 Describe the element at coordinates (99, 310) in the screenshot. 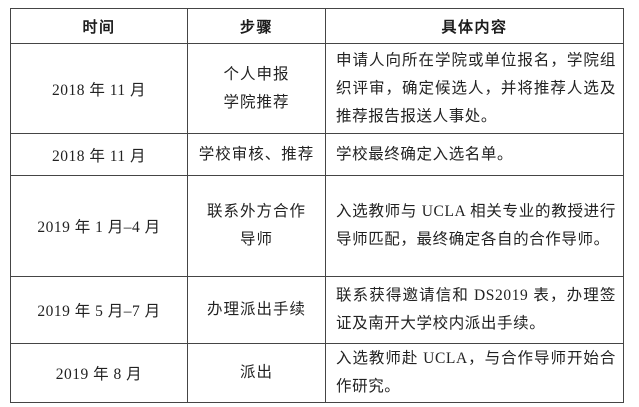

I see `cell-time: 2019 年 5 月–7 月` at that location.